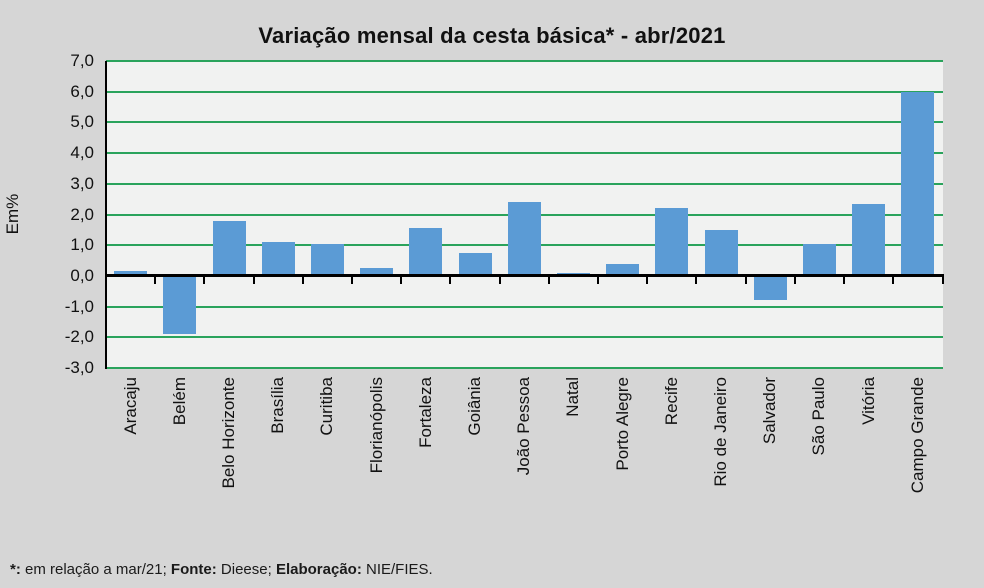 The width and height of the screenshot is (984, 588). What do you see at coordinates (397, 569) in the screenshot?
I see `footer-elaboration-text: NIE/FIES.` at bounding box center [397, 569].